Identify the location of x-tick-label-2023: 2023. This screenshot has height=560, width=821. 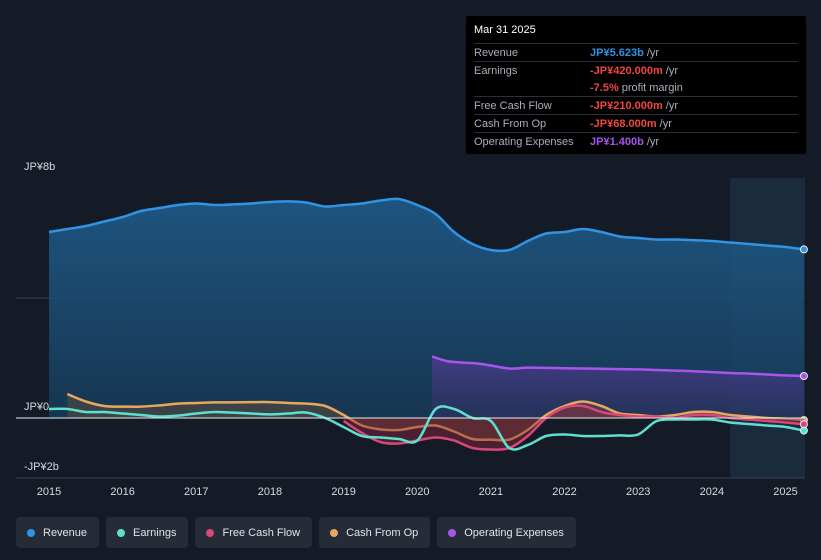
(638, 492).